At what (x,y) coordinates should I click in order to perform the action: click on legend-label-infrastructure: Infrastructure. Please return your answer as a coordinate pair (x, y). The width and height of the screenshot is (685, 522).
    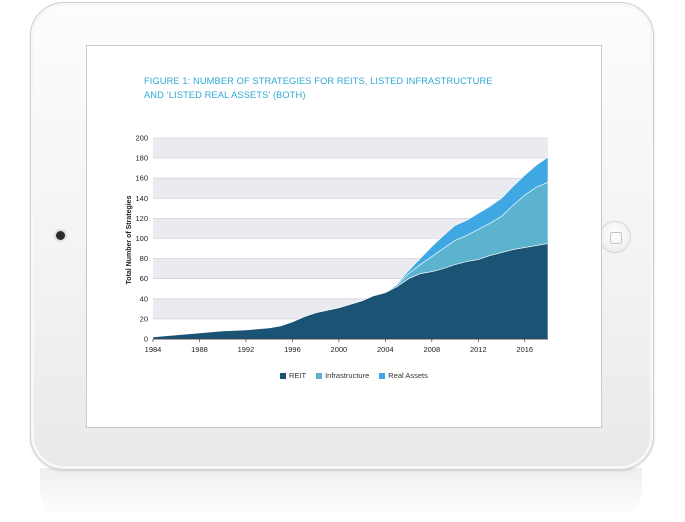
    Looking at the image, I should click on (347, 375).